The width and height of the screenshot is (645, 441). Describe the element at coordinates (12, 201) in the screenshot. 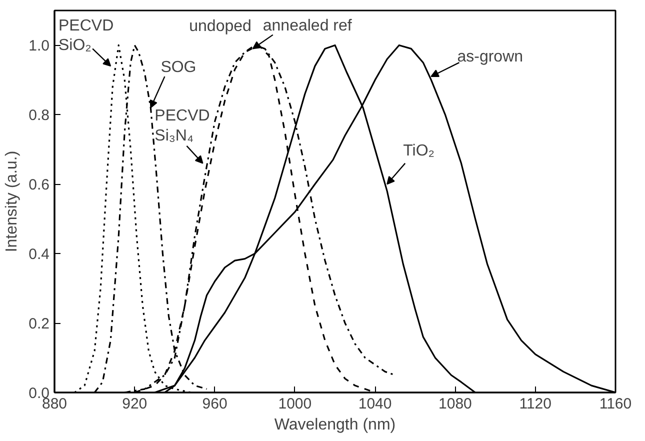

I see `y-axis-title: Intensity (a.u.)` at that location.